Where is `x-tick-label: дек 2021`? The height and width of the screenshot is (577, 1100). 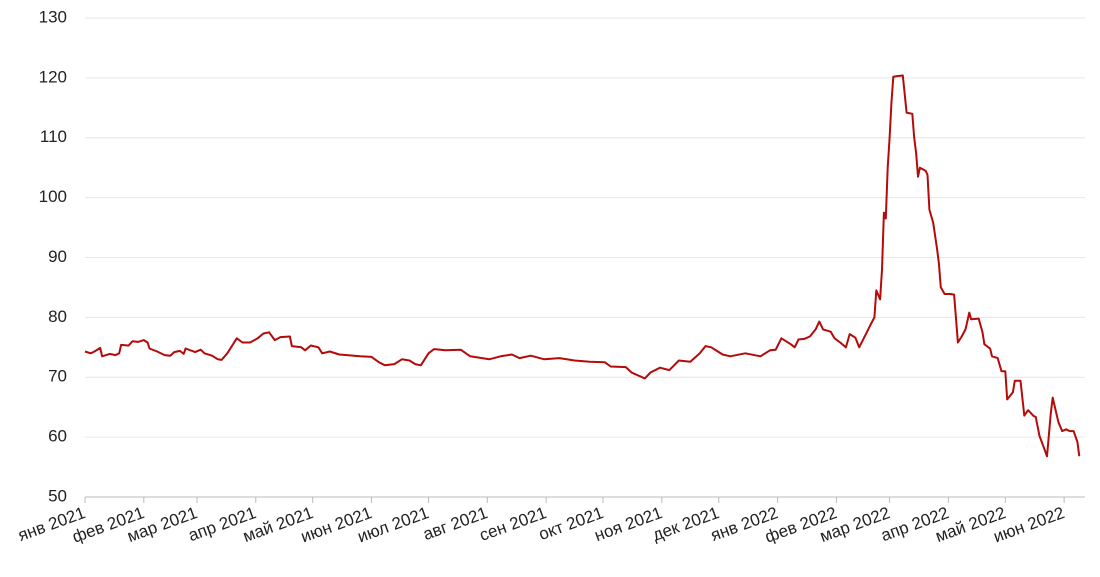 x-tick-label: дек 2021 is located at coordinates (686, 524).